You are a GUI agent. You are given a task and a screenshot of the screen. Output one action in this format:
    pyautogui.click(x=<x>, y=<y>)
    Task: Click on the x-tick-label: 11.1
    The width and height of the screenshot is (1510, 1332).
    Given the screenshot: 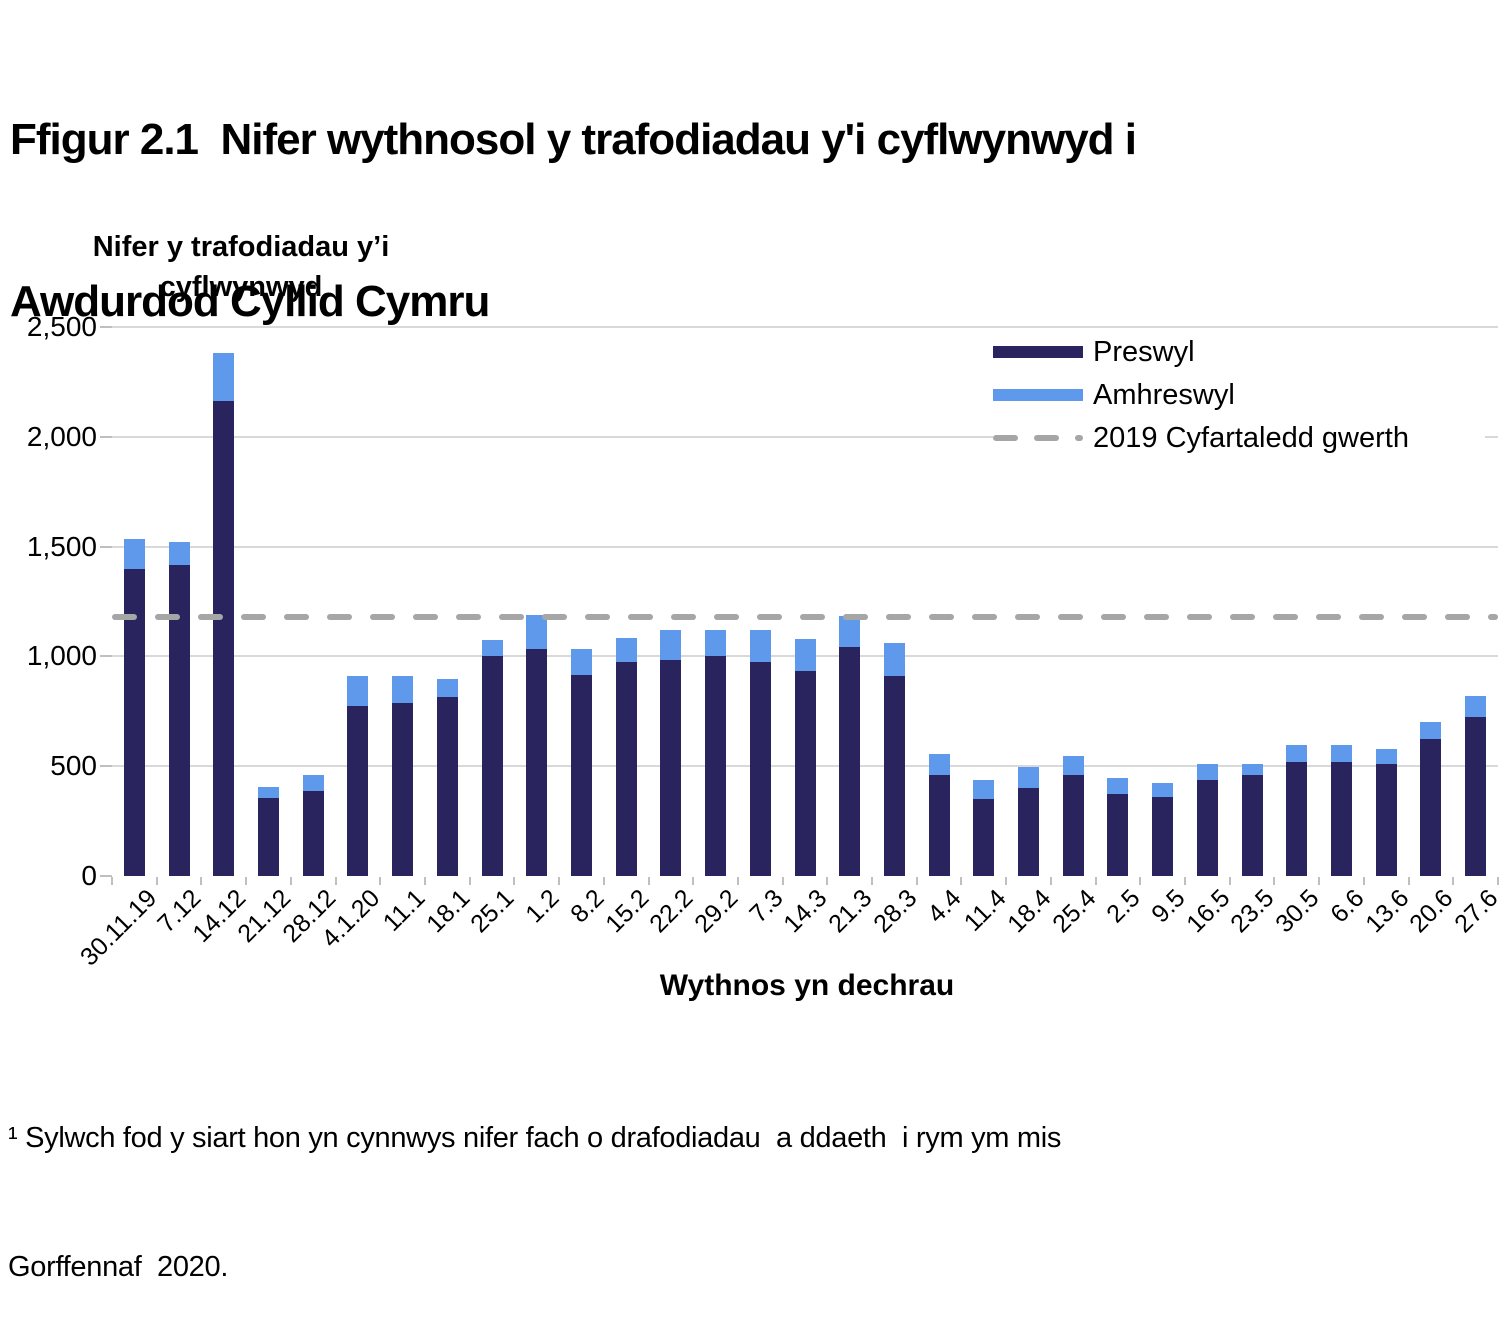 What is the action you would take?
    pyautogui.click(x=404, y=910)
    